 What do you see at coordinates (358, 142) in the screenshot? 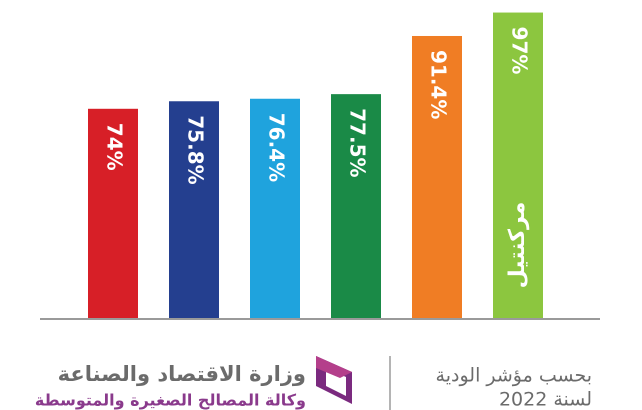
I see `value-label: 77.5%` at bounding box center [358, 142].